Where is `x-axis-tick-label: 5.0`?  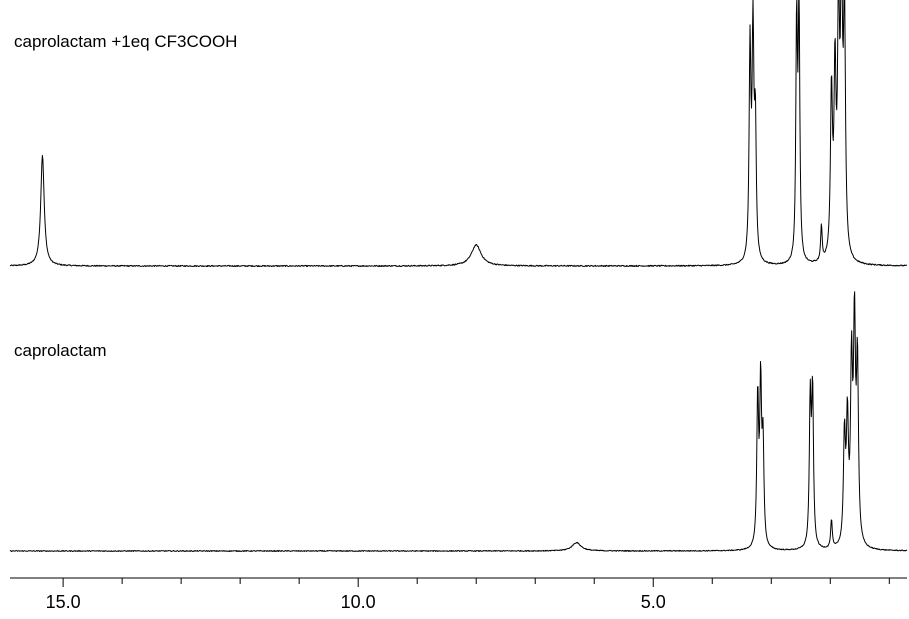 x-axis-tick-label: 5.0 is located at coordinates (653, 602).